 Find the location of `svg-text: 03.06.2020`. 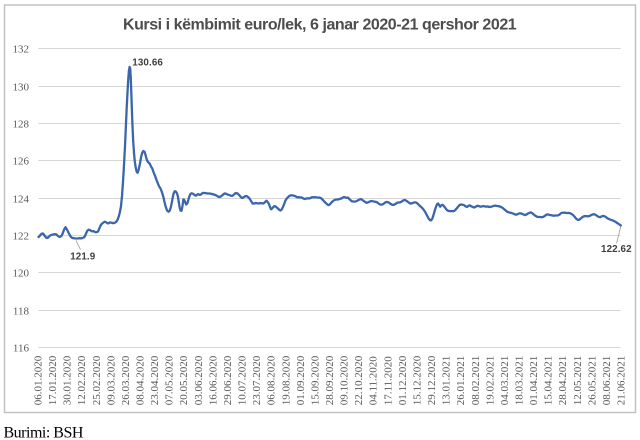

svg-text: 03.06.2020 is located at coordinates (199, 380).